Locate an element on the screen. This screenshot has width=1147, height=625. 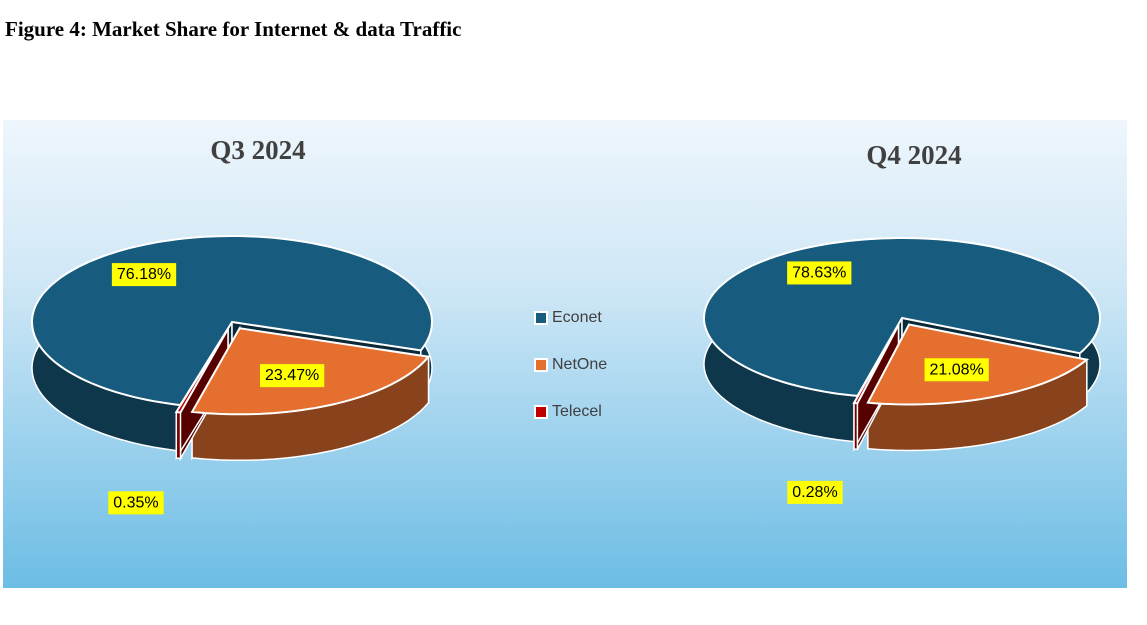
data-label: 21.08% is located at coordinates (957, 369).